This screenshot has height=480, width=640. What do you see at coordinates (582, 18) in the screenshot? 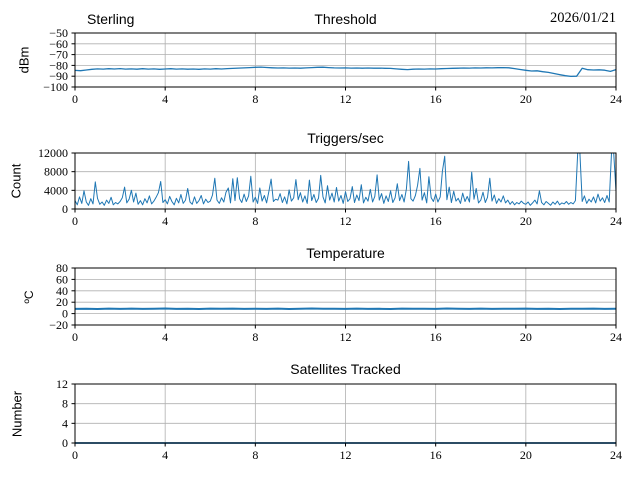
I see `chart1-title-right: 2026/01/21` at bounding box center [582, 18].